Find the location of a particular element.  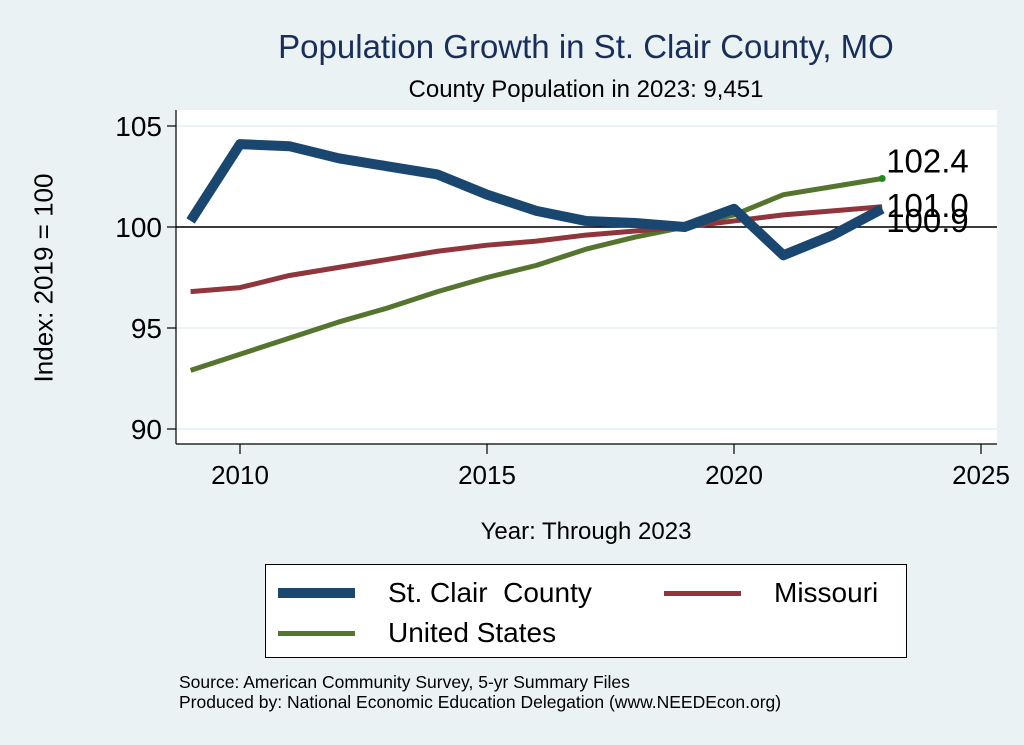

legend-swatch-county is located at coordinates (316, 593).